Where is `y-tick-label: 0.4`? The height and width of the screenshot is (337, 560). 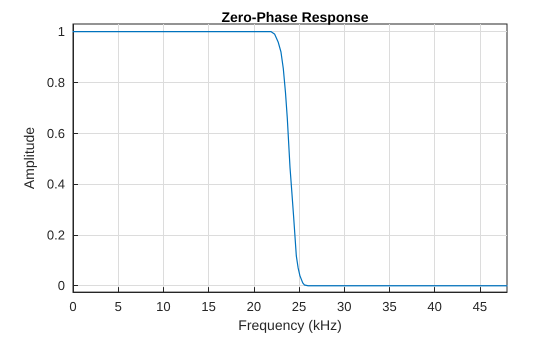 y-tick-label: 0.4 is located at coordinates (55, 184).